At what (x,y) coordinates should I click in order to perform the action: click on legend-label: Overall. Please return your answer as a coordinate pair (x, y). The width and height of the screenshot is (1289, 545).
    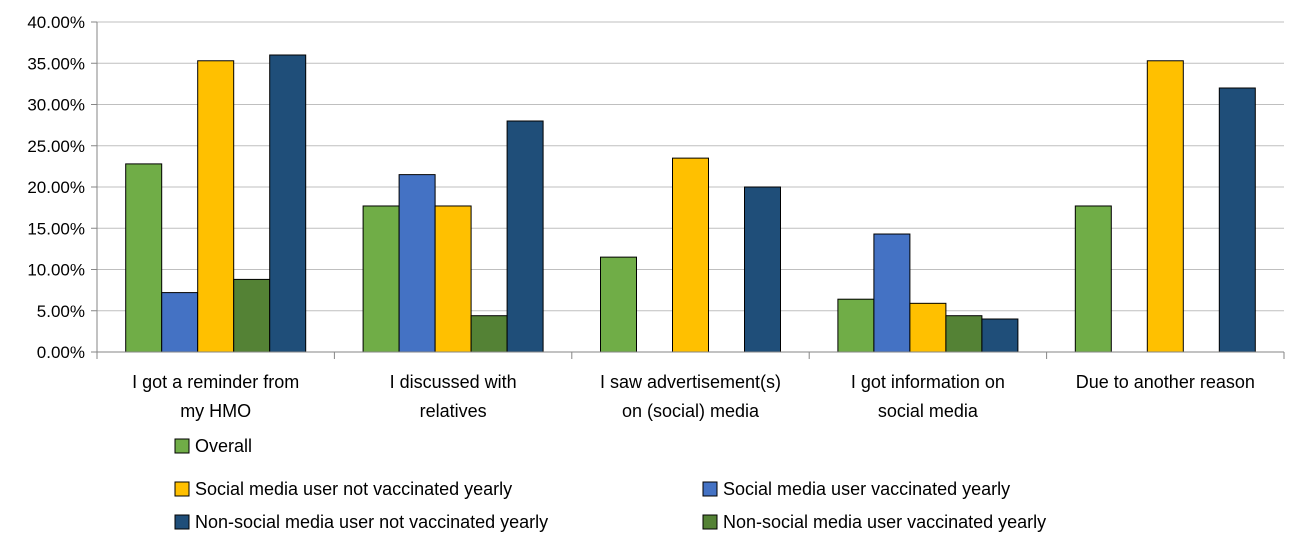
    Looking at the image, I should click on (223, 446).